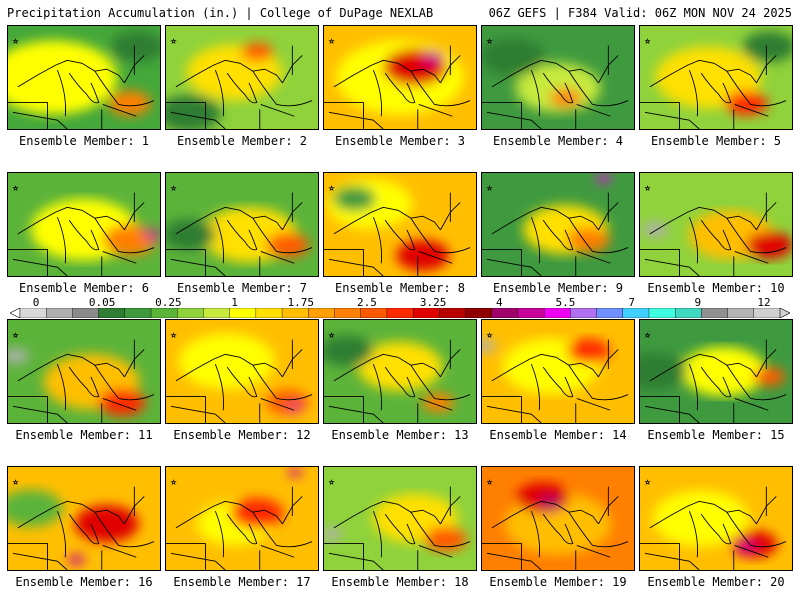  What do you see at coordinates (631, 302) in the screenshot?
I see `colorbar-tick-label: 7` at bounding box center [631, 302].